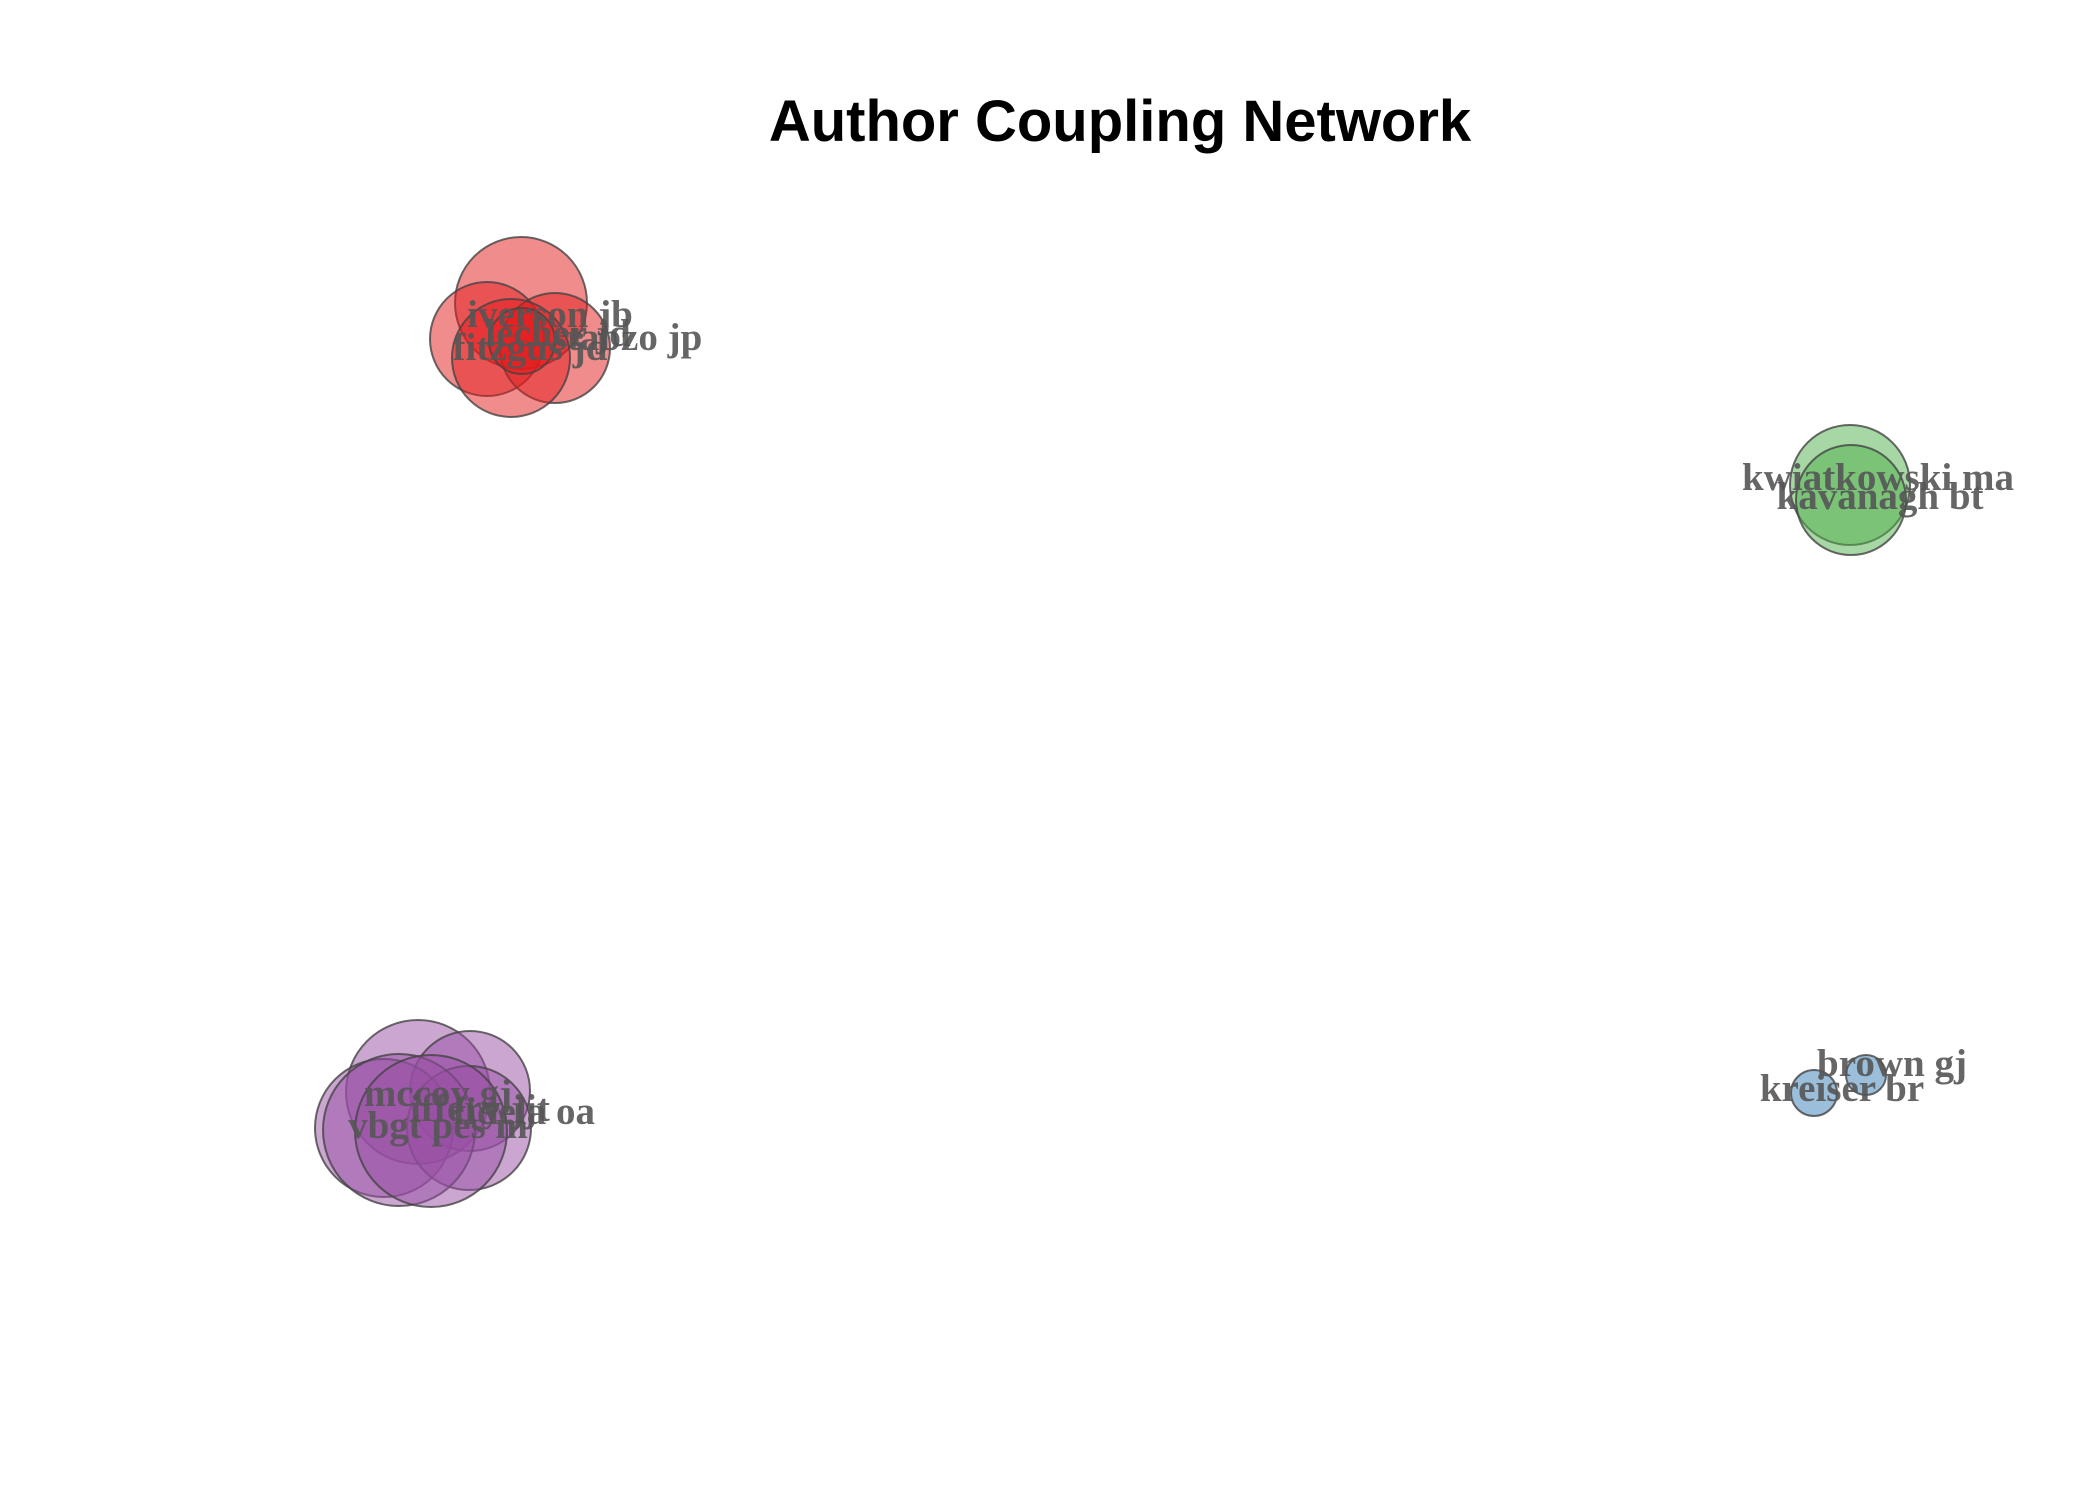 This screenshot has height=1500, width=2100. I want to click on cluster-blue, so click(1838, 1085).